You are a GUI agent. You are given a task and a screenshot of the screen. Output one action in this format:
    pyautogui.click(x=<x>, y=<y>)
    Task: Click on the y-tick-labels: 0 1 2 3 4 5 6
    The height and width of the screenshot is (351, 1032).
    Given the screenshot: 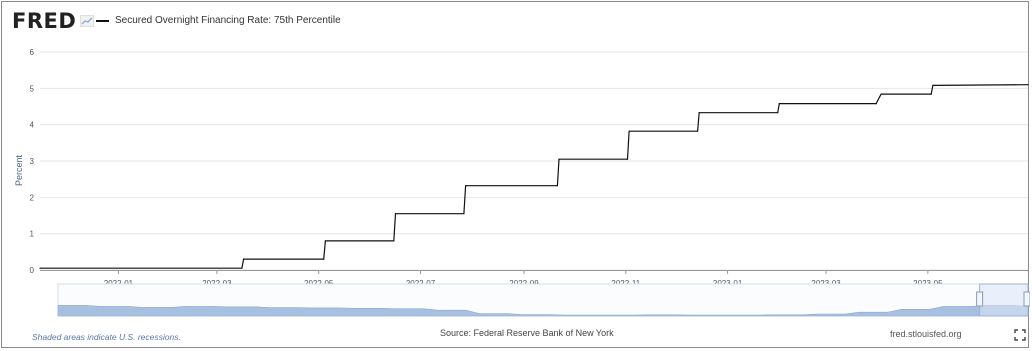 What is the action you would take?
    pyautogui.click(x=32, y=161)
    